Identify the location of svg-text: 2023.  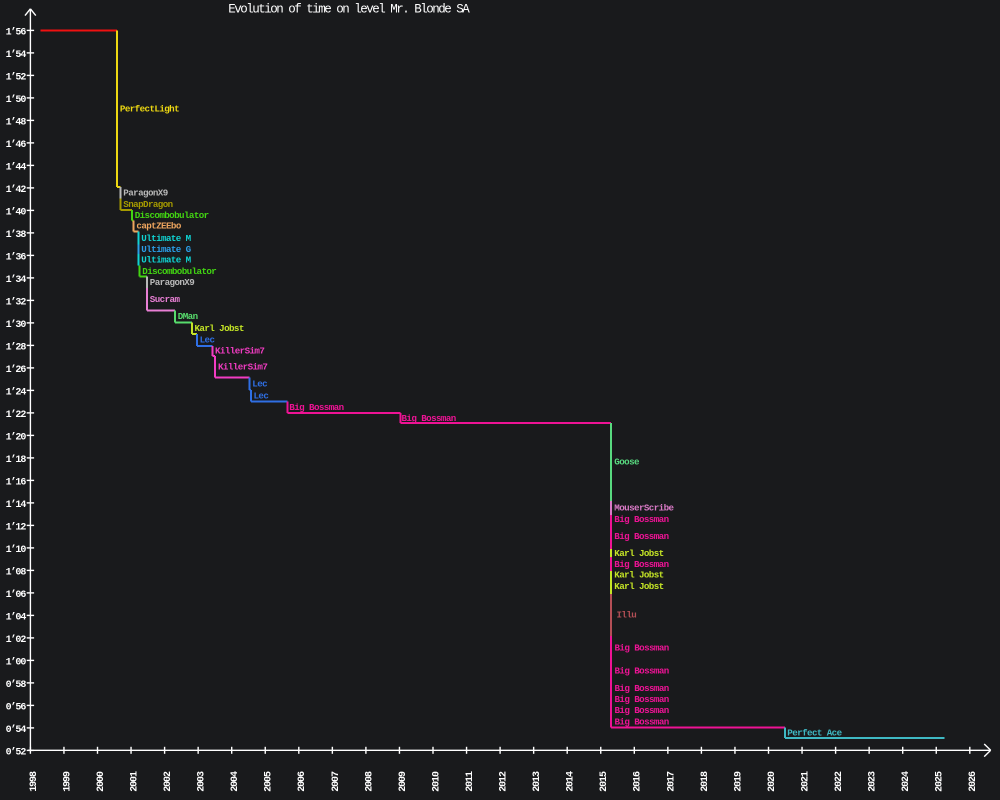
(873, 781).